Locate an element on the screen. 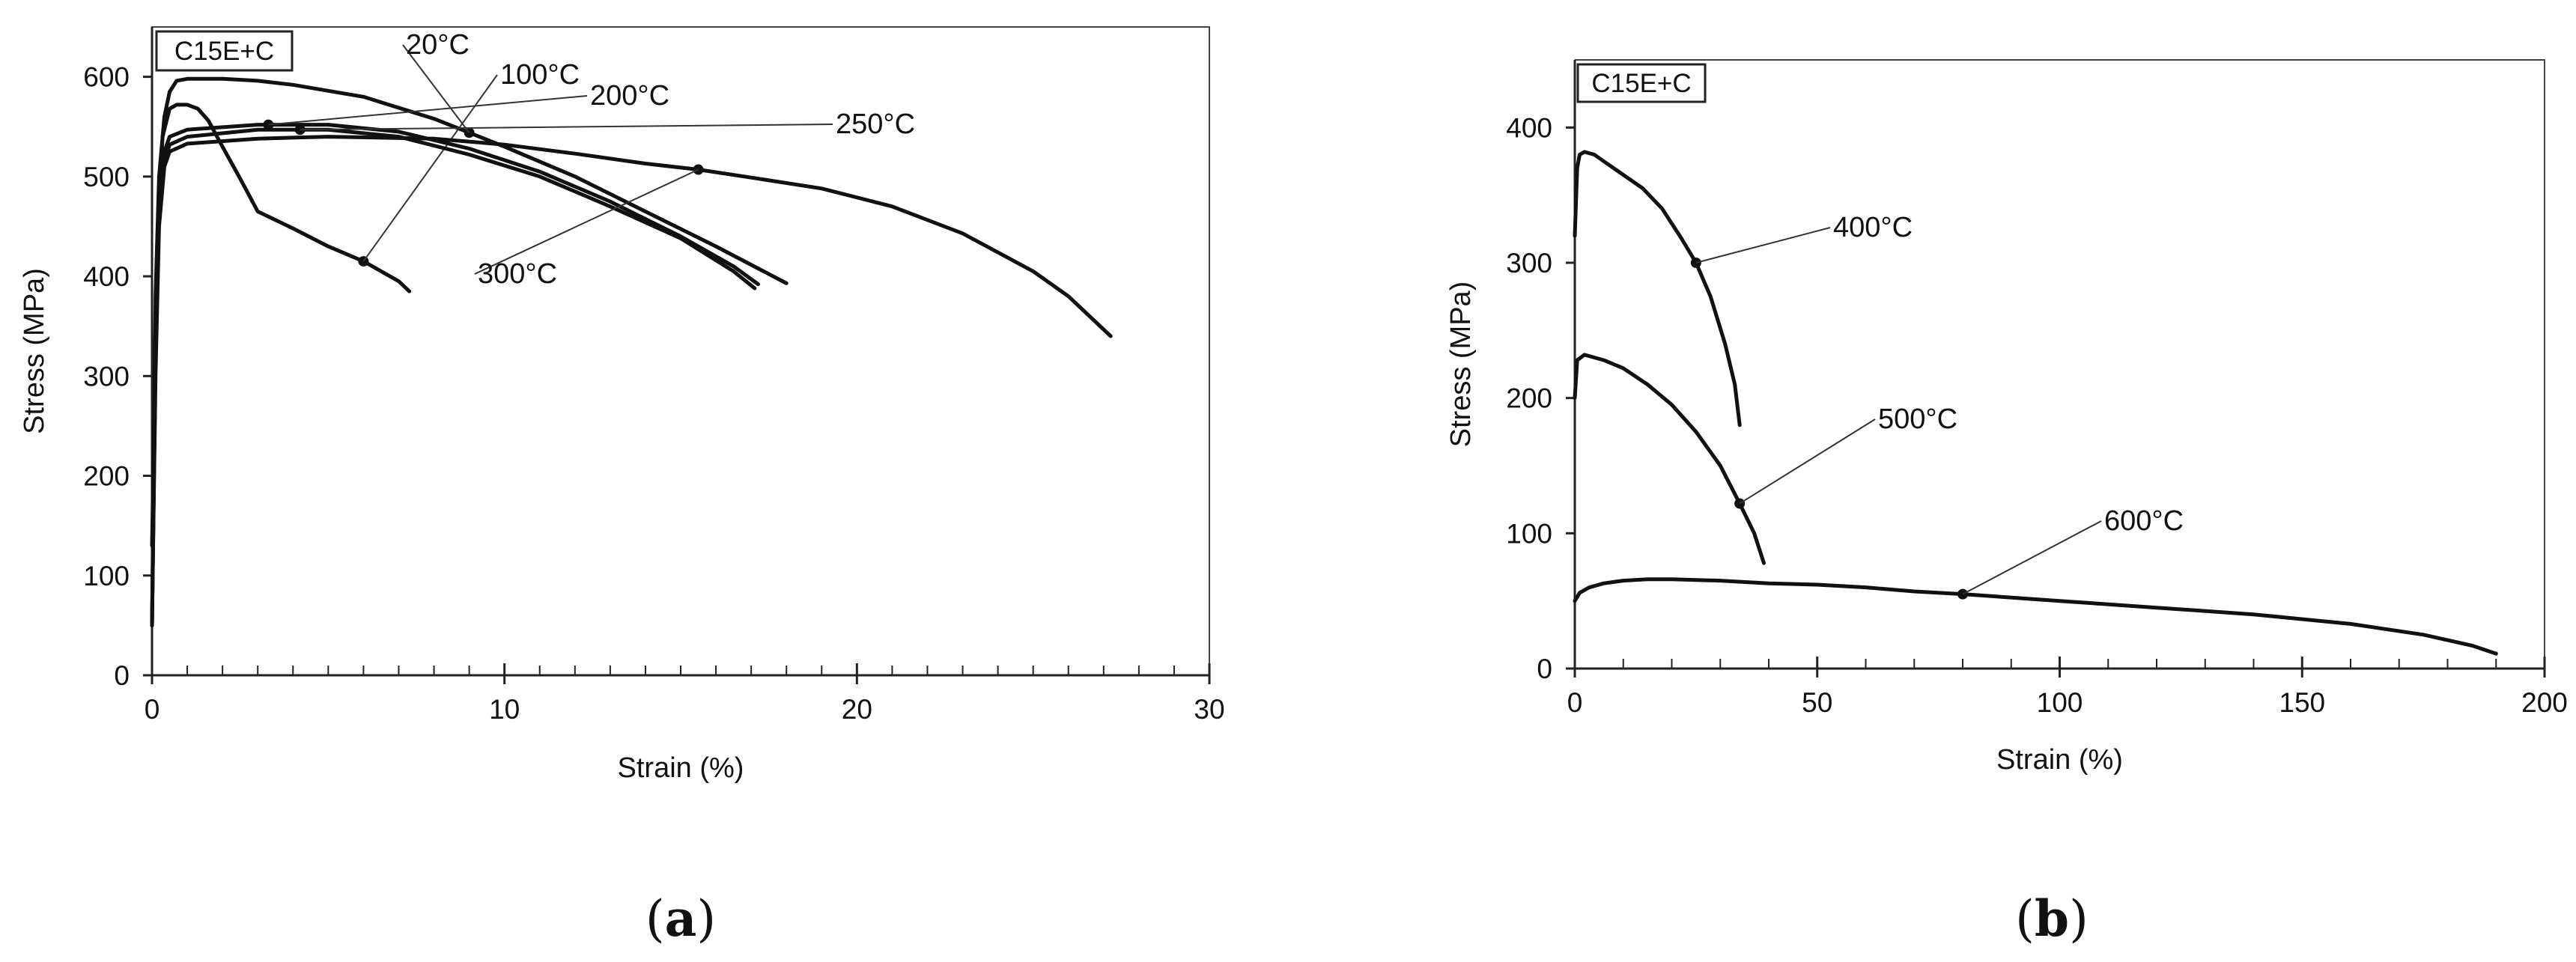  series-label: 400°C is located at coordinates (1873, 227).